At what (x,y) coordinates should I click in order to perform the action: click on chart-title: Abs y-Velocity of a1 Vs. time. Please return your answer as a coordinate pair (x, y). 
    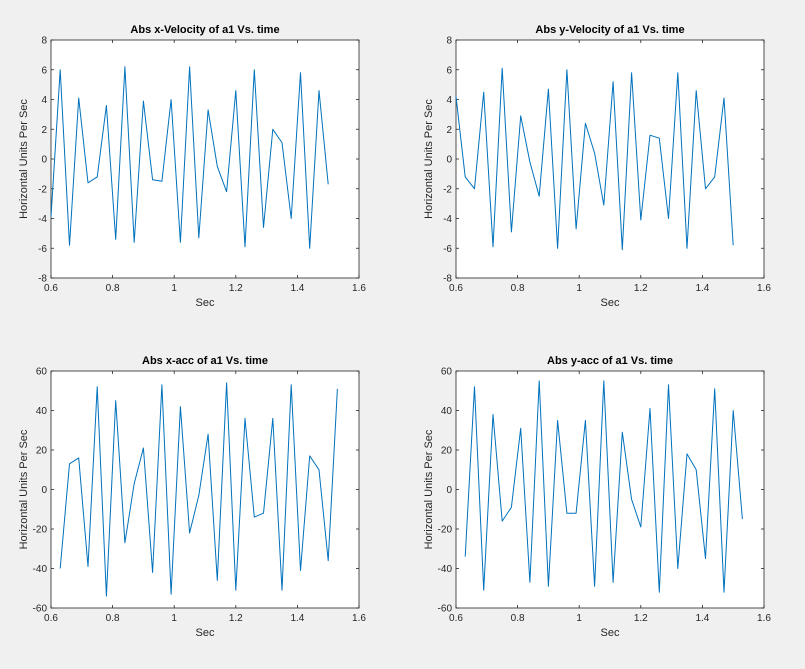
    Looking at the image, I should click on (609, 30).